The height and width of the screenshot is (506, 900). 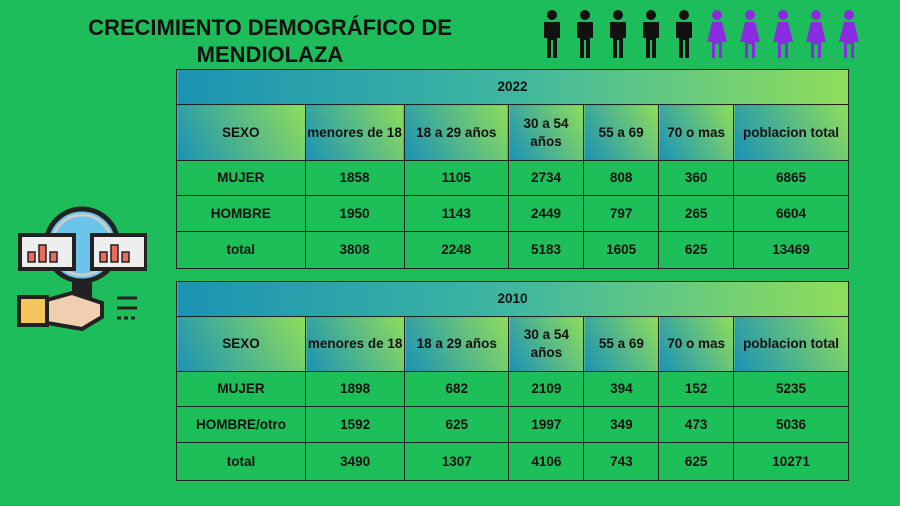 I want to click on table-cell: 10271, so click(x=791, y=461).